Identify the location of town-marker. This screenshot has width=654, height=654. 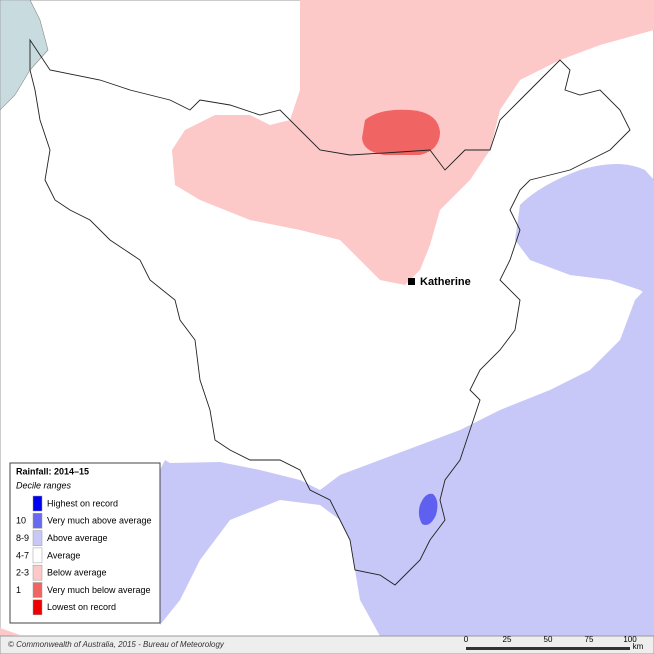
(411, 281).